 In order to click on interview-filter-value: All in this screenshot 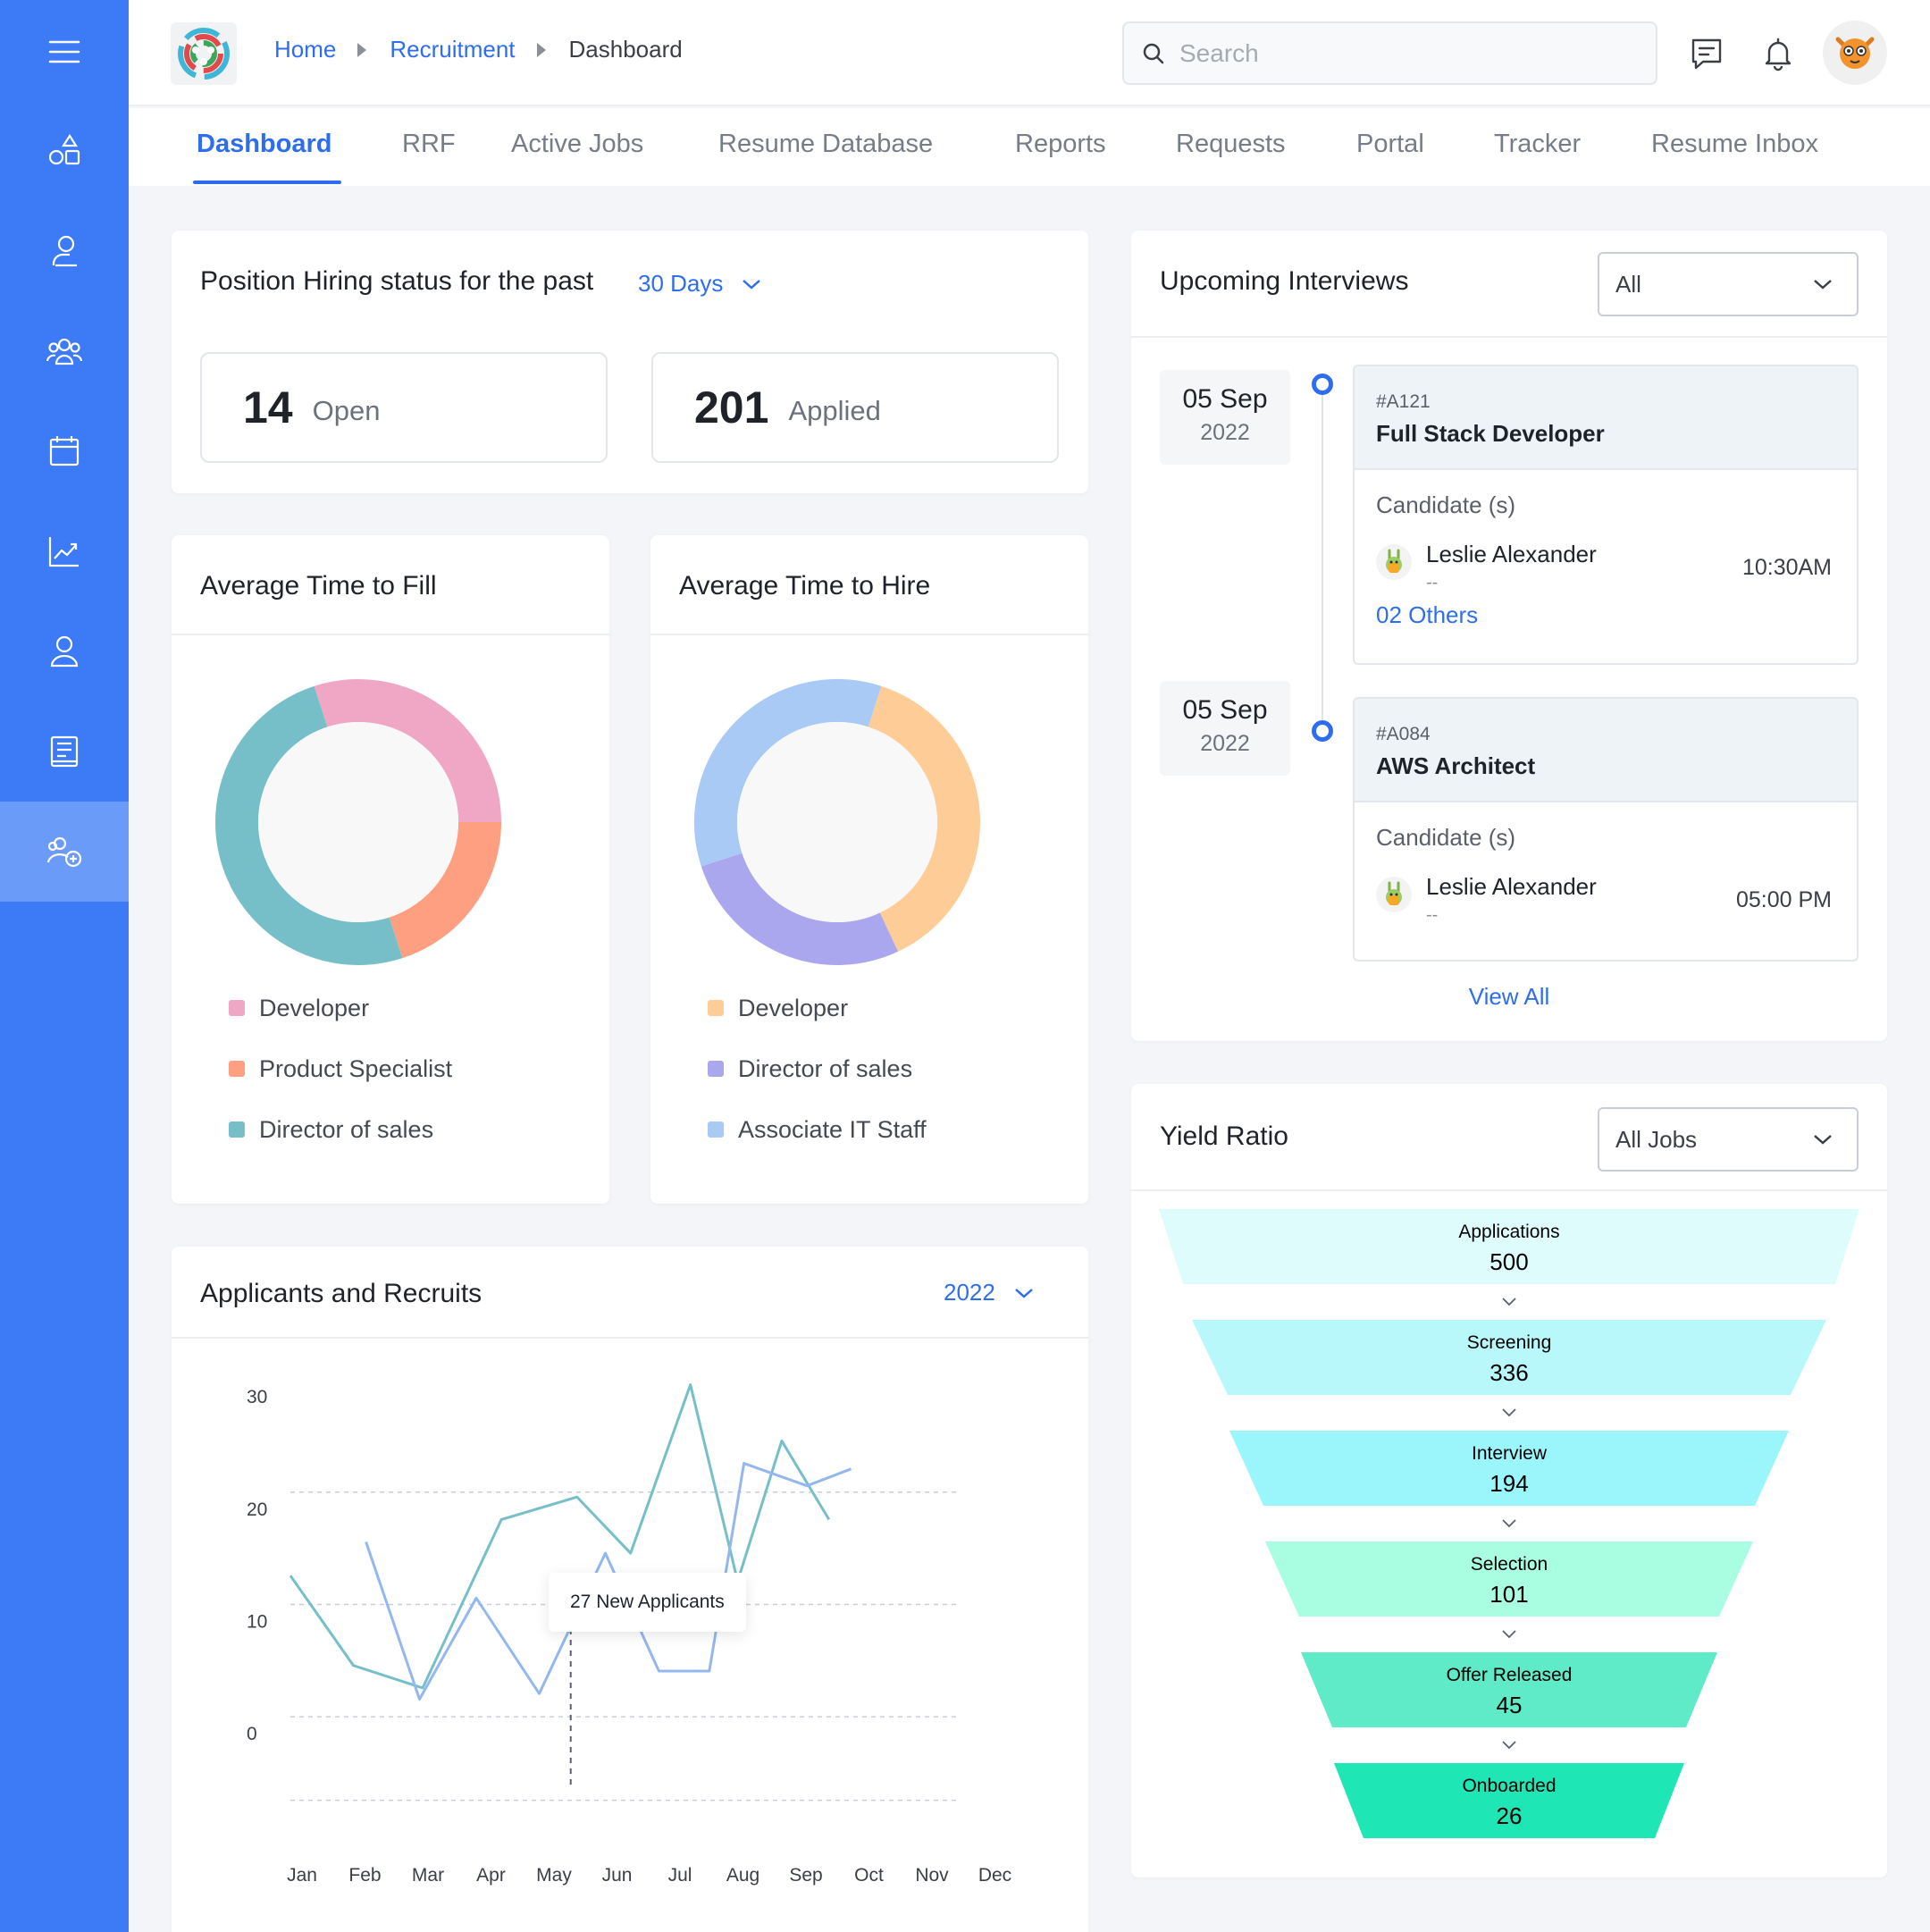, I will do `click(1628, 284)`.